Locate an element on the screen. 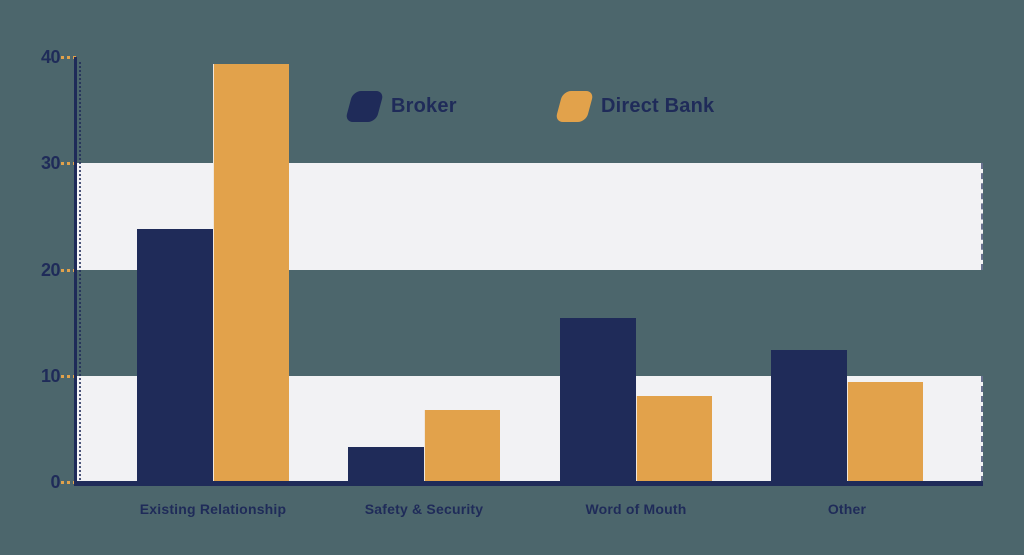  legend-label-direct-bank: Direct Bank is located at coordinates (658, 106).